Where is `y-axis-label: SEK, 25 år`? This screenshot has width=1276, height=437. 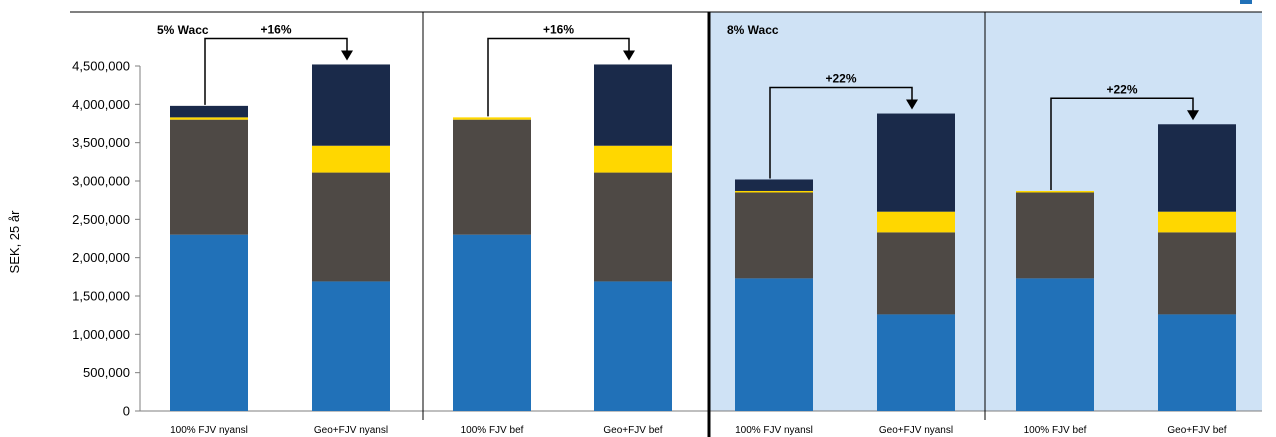
y-axis-label: SEK, 25 år is located at coordinates (14, 242).